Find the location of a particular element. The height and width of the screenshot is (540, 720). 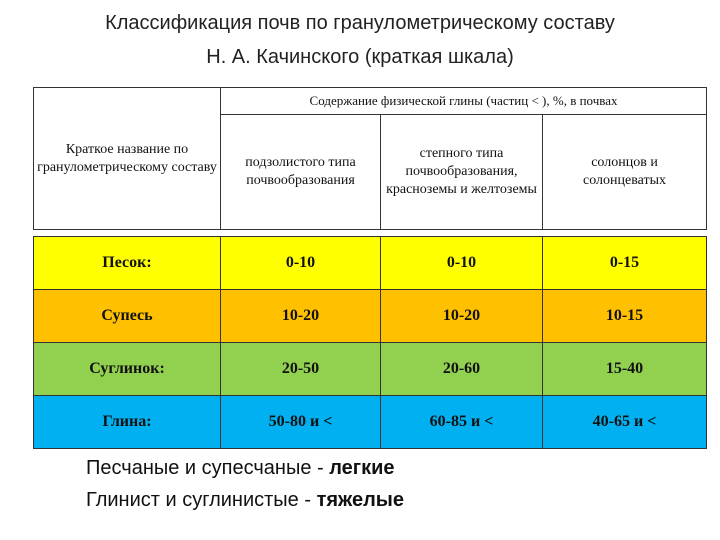

table-row: Суглинок: 20-50 20-60 15-40 is located at coordinates (370, 369).